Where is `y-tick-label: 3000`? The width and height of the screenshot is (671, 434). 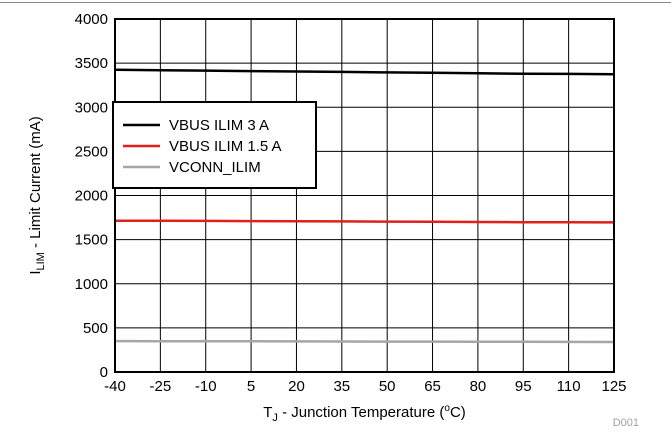
y-tick-label: 3000 is located at coordinates (91, 107).